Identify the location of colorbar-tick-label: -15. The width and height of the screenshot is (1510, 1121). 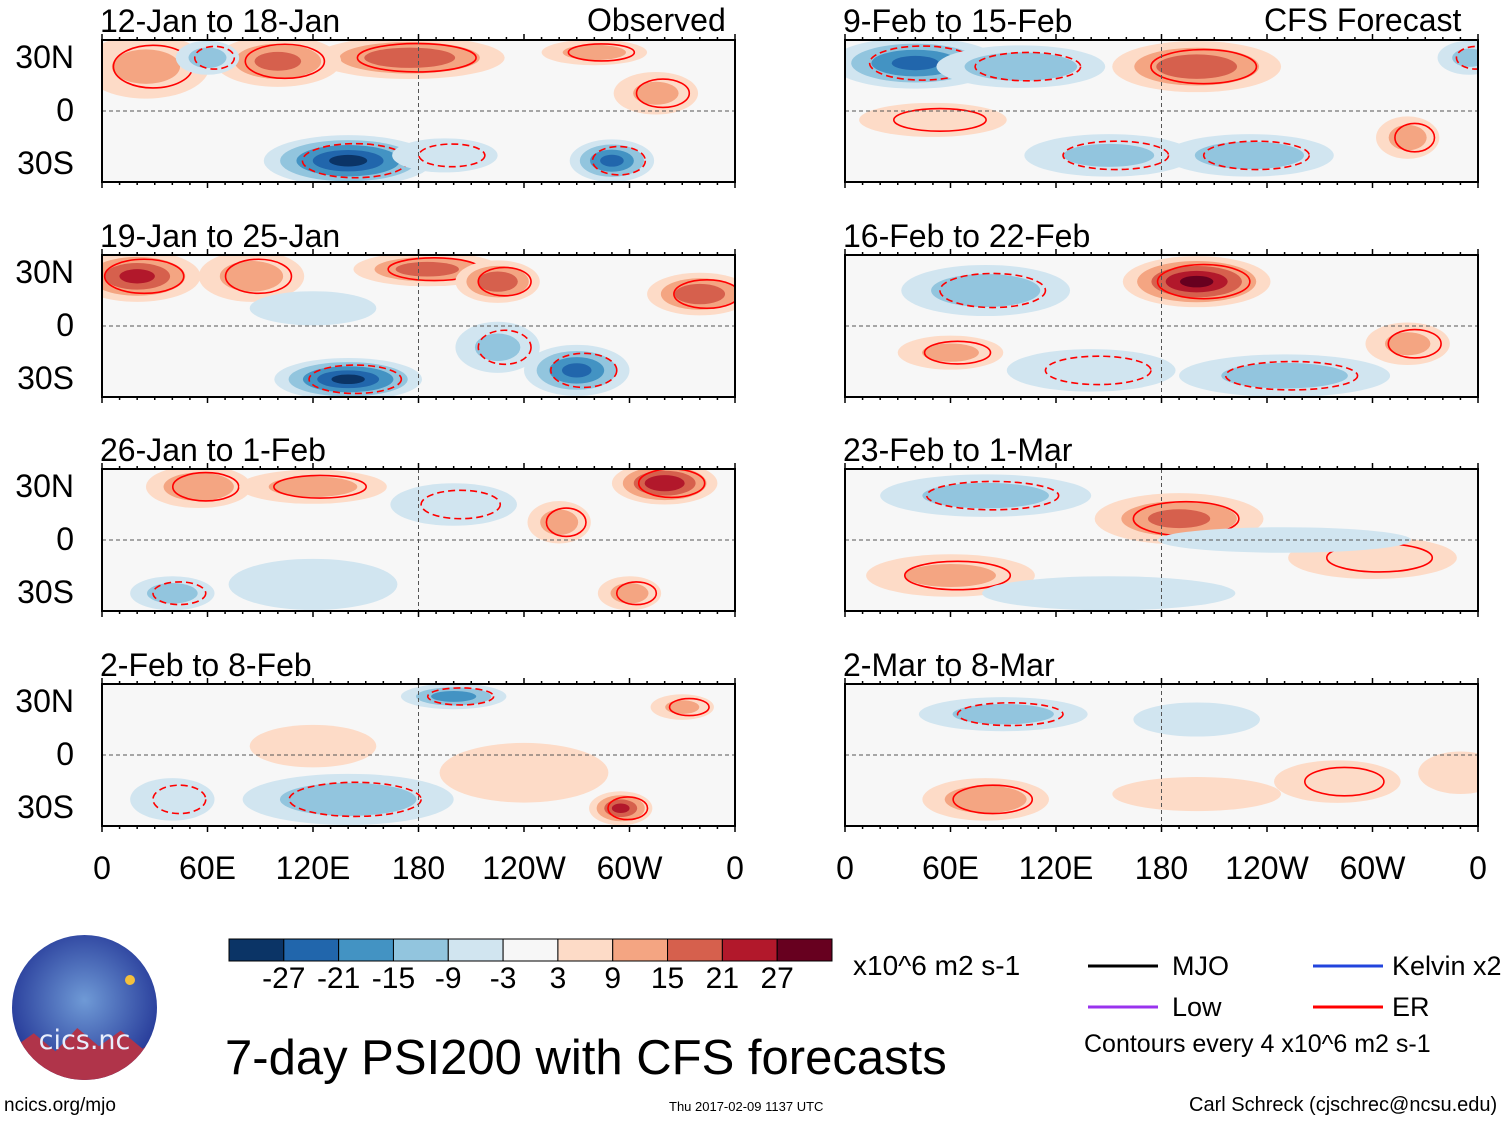
(393, 978).